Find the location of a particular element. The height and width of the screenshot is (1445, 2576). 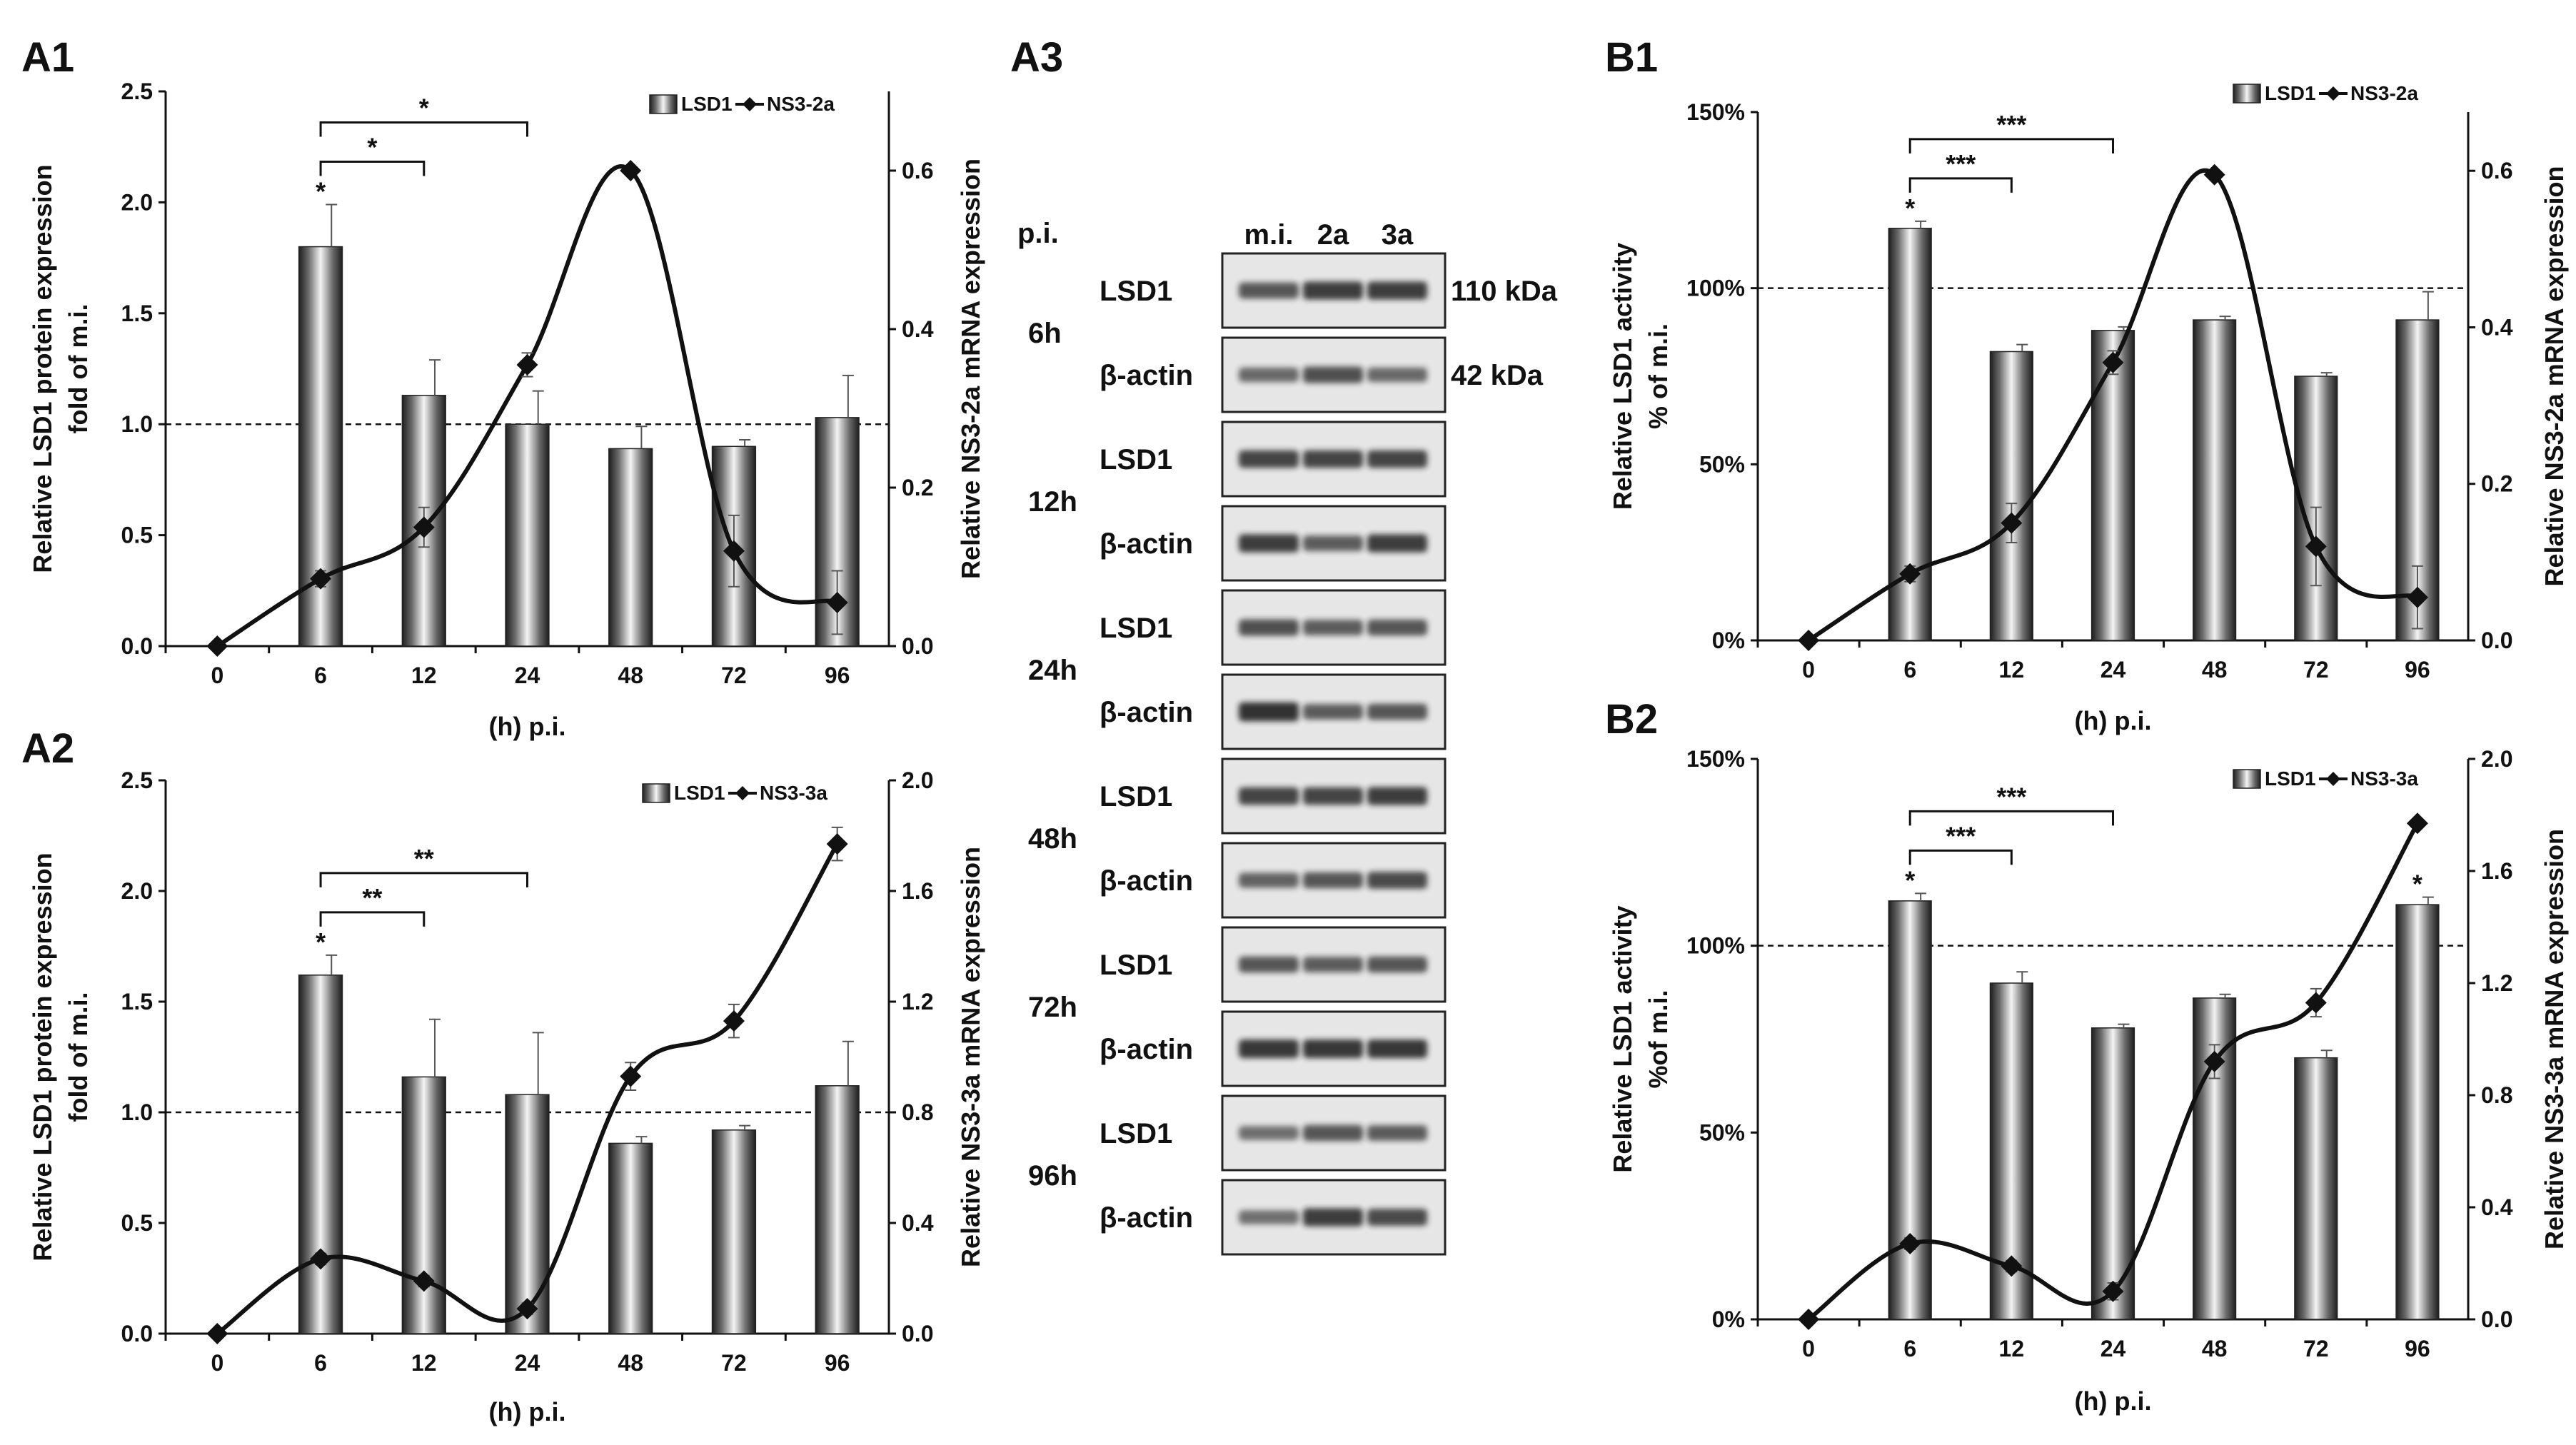

y-tick-label-left: 2.5 is located at coordinates (137, 92).